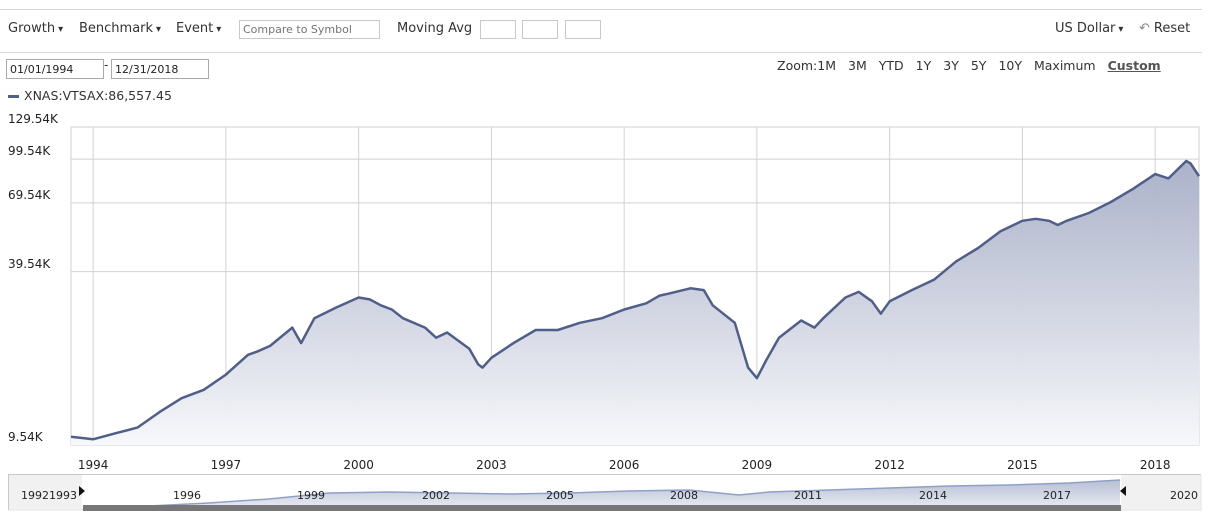  I want to click on growth-label: Growth, so click(32, 28).